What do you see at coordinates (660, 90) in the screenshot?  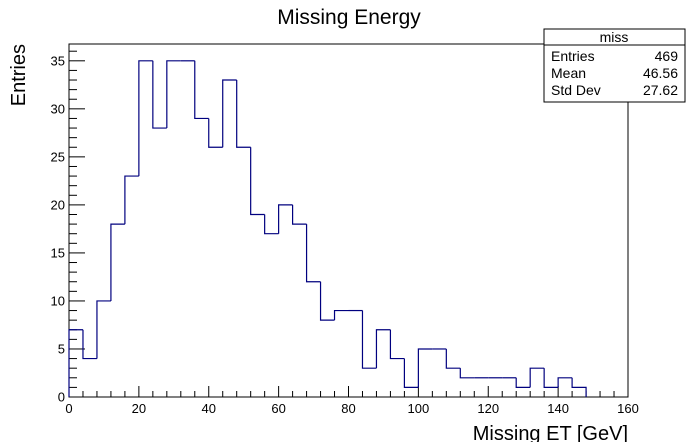 I see `stats-stddev-value: 27.62` at bounding box center [660, 90].